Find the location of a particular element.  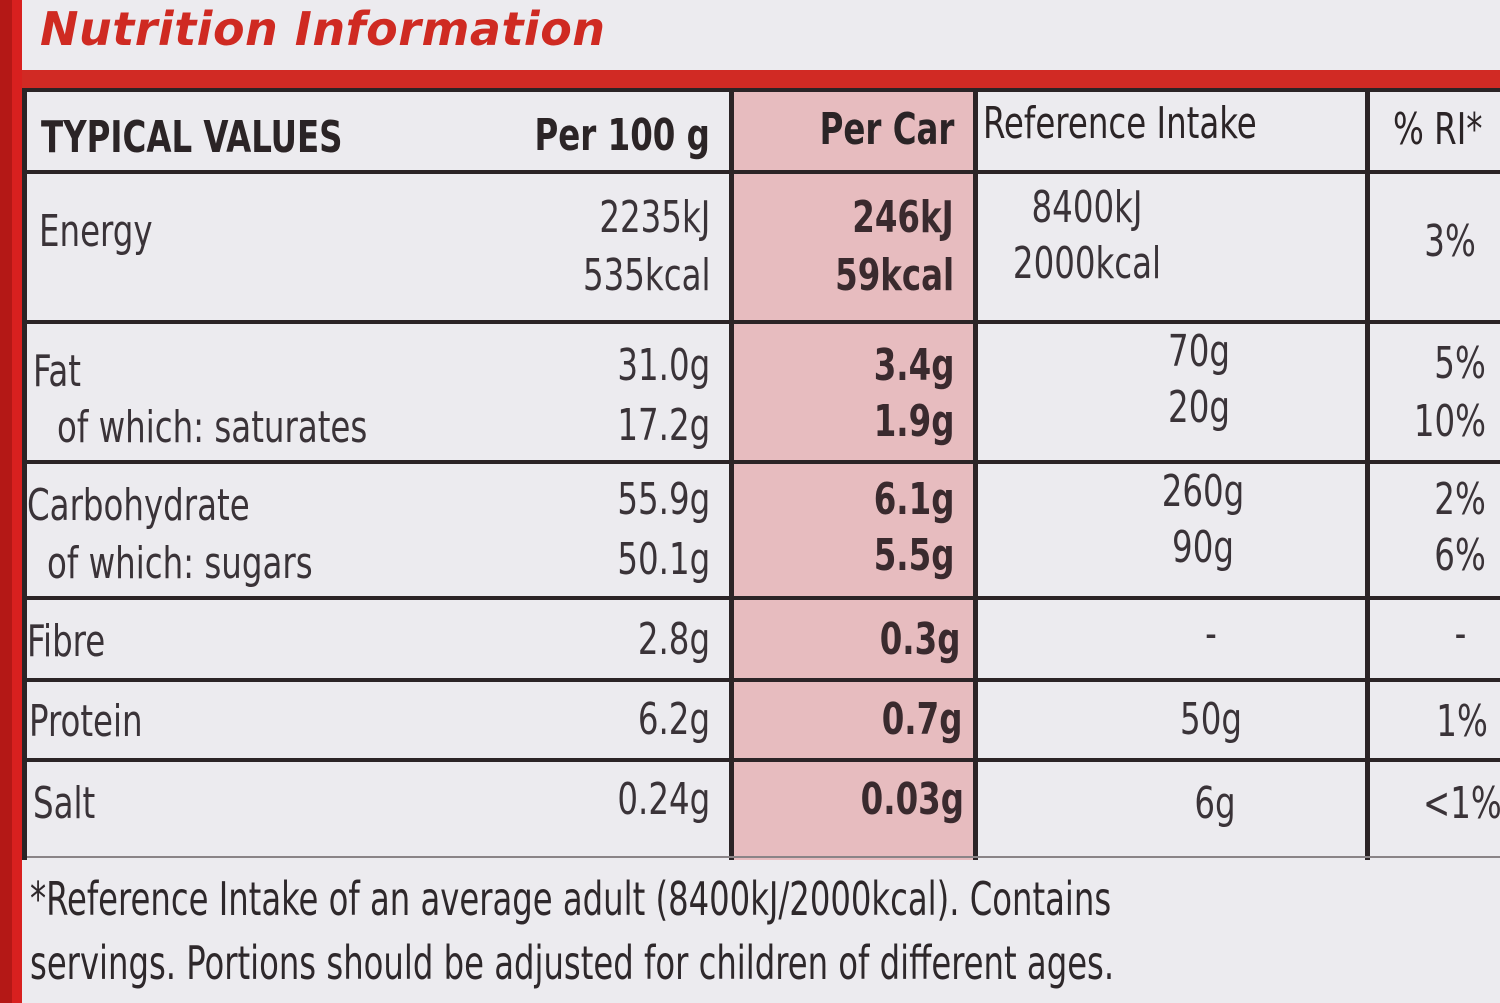

nutrition-title: Nutrition Information is located at coordinates (323, 29).